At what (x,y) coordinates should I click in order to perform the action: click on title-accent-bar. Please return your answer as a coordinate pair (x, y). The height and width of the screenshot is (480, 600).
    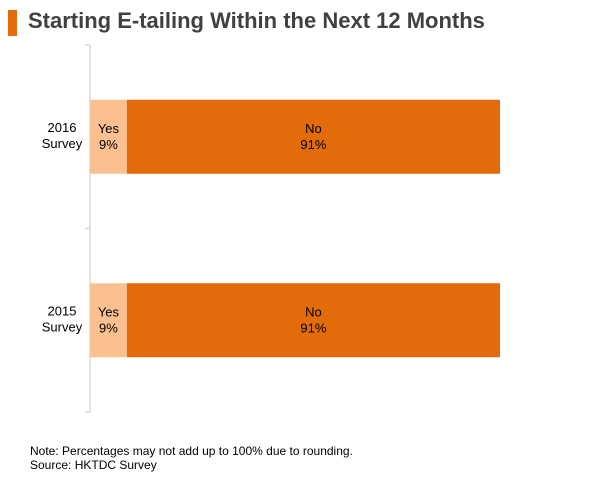
    Looking at the image, I should click on (12, 23).